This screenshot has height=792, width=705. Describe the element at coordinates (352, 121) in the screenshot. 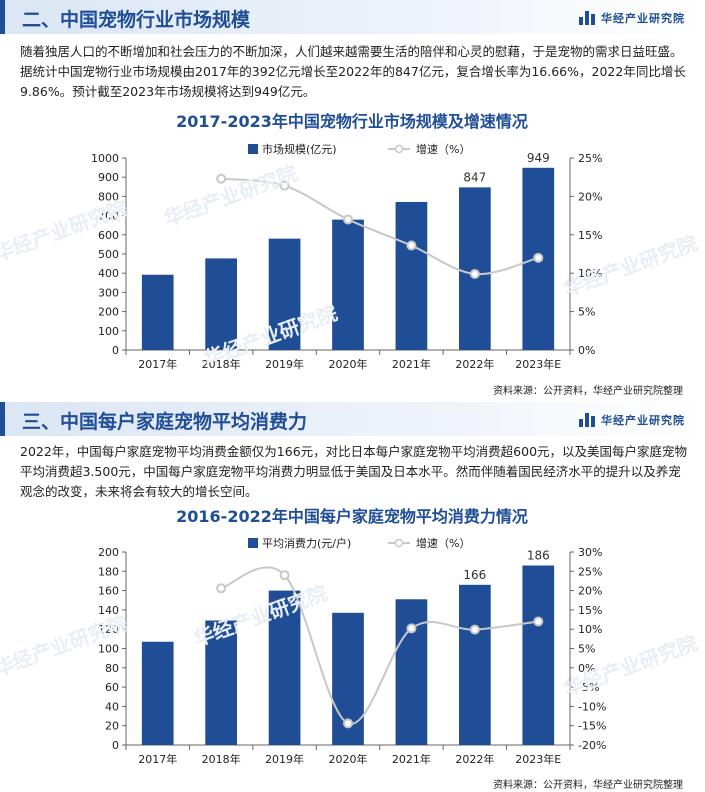

I see `chart-title: 2017-2023年中国宠物行业市场规模及增速情况` at that location.